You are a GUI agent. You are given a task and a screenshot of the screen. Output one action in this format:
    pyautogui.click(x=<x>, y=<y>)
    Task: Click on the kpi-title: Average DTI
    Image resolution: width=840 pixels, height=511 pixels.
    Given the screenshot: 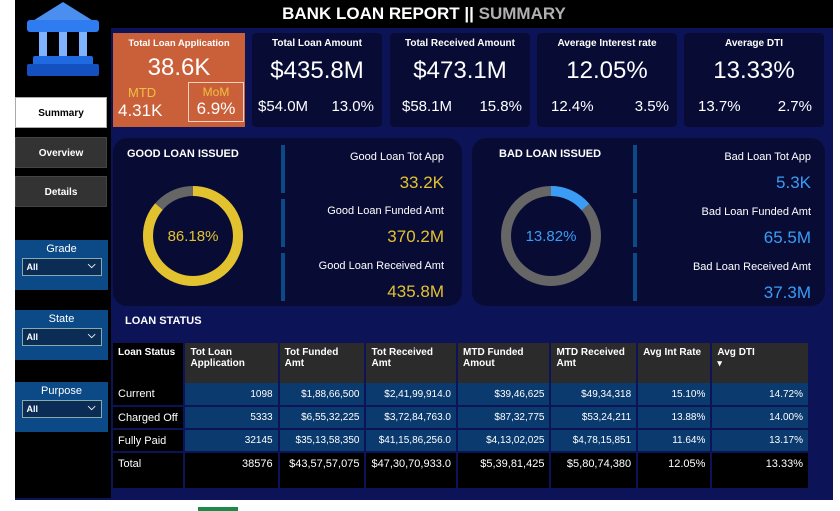 What is the action you would take?
    pyautogui.click(x=754, y=43)
    